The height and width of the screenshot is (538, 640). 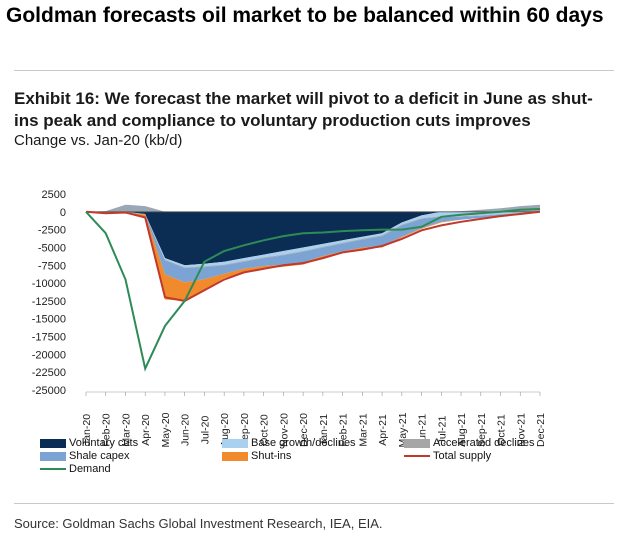 What do you see at coordinates (49, 284) in the screenshot?
I see `y-tick-label: -10000` at bounding box center [49, 284].